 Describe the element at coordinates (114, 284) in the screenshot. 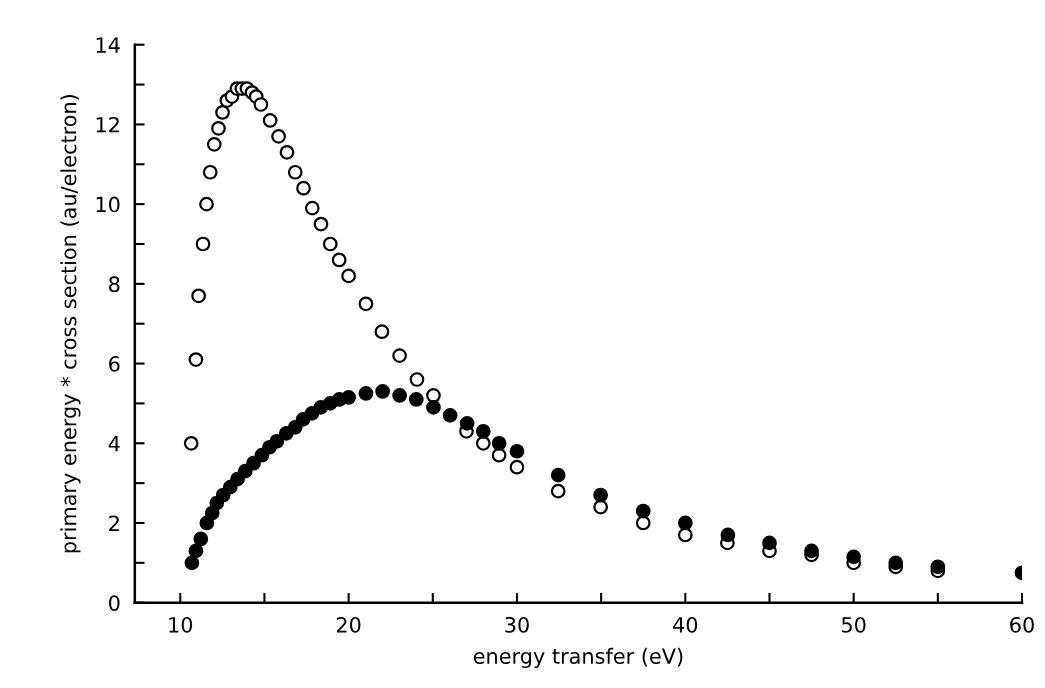

I see `y-tick-label: 8` at that location.